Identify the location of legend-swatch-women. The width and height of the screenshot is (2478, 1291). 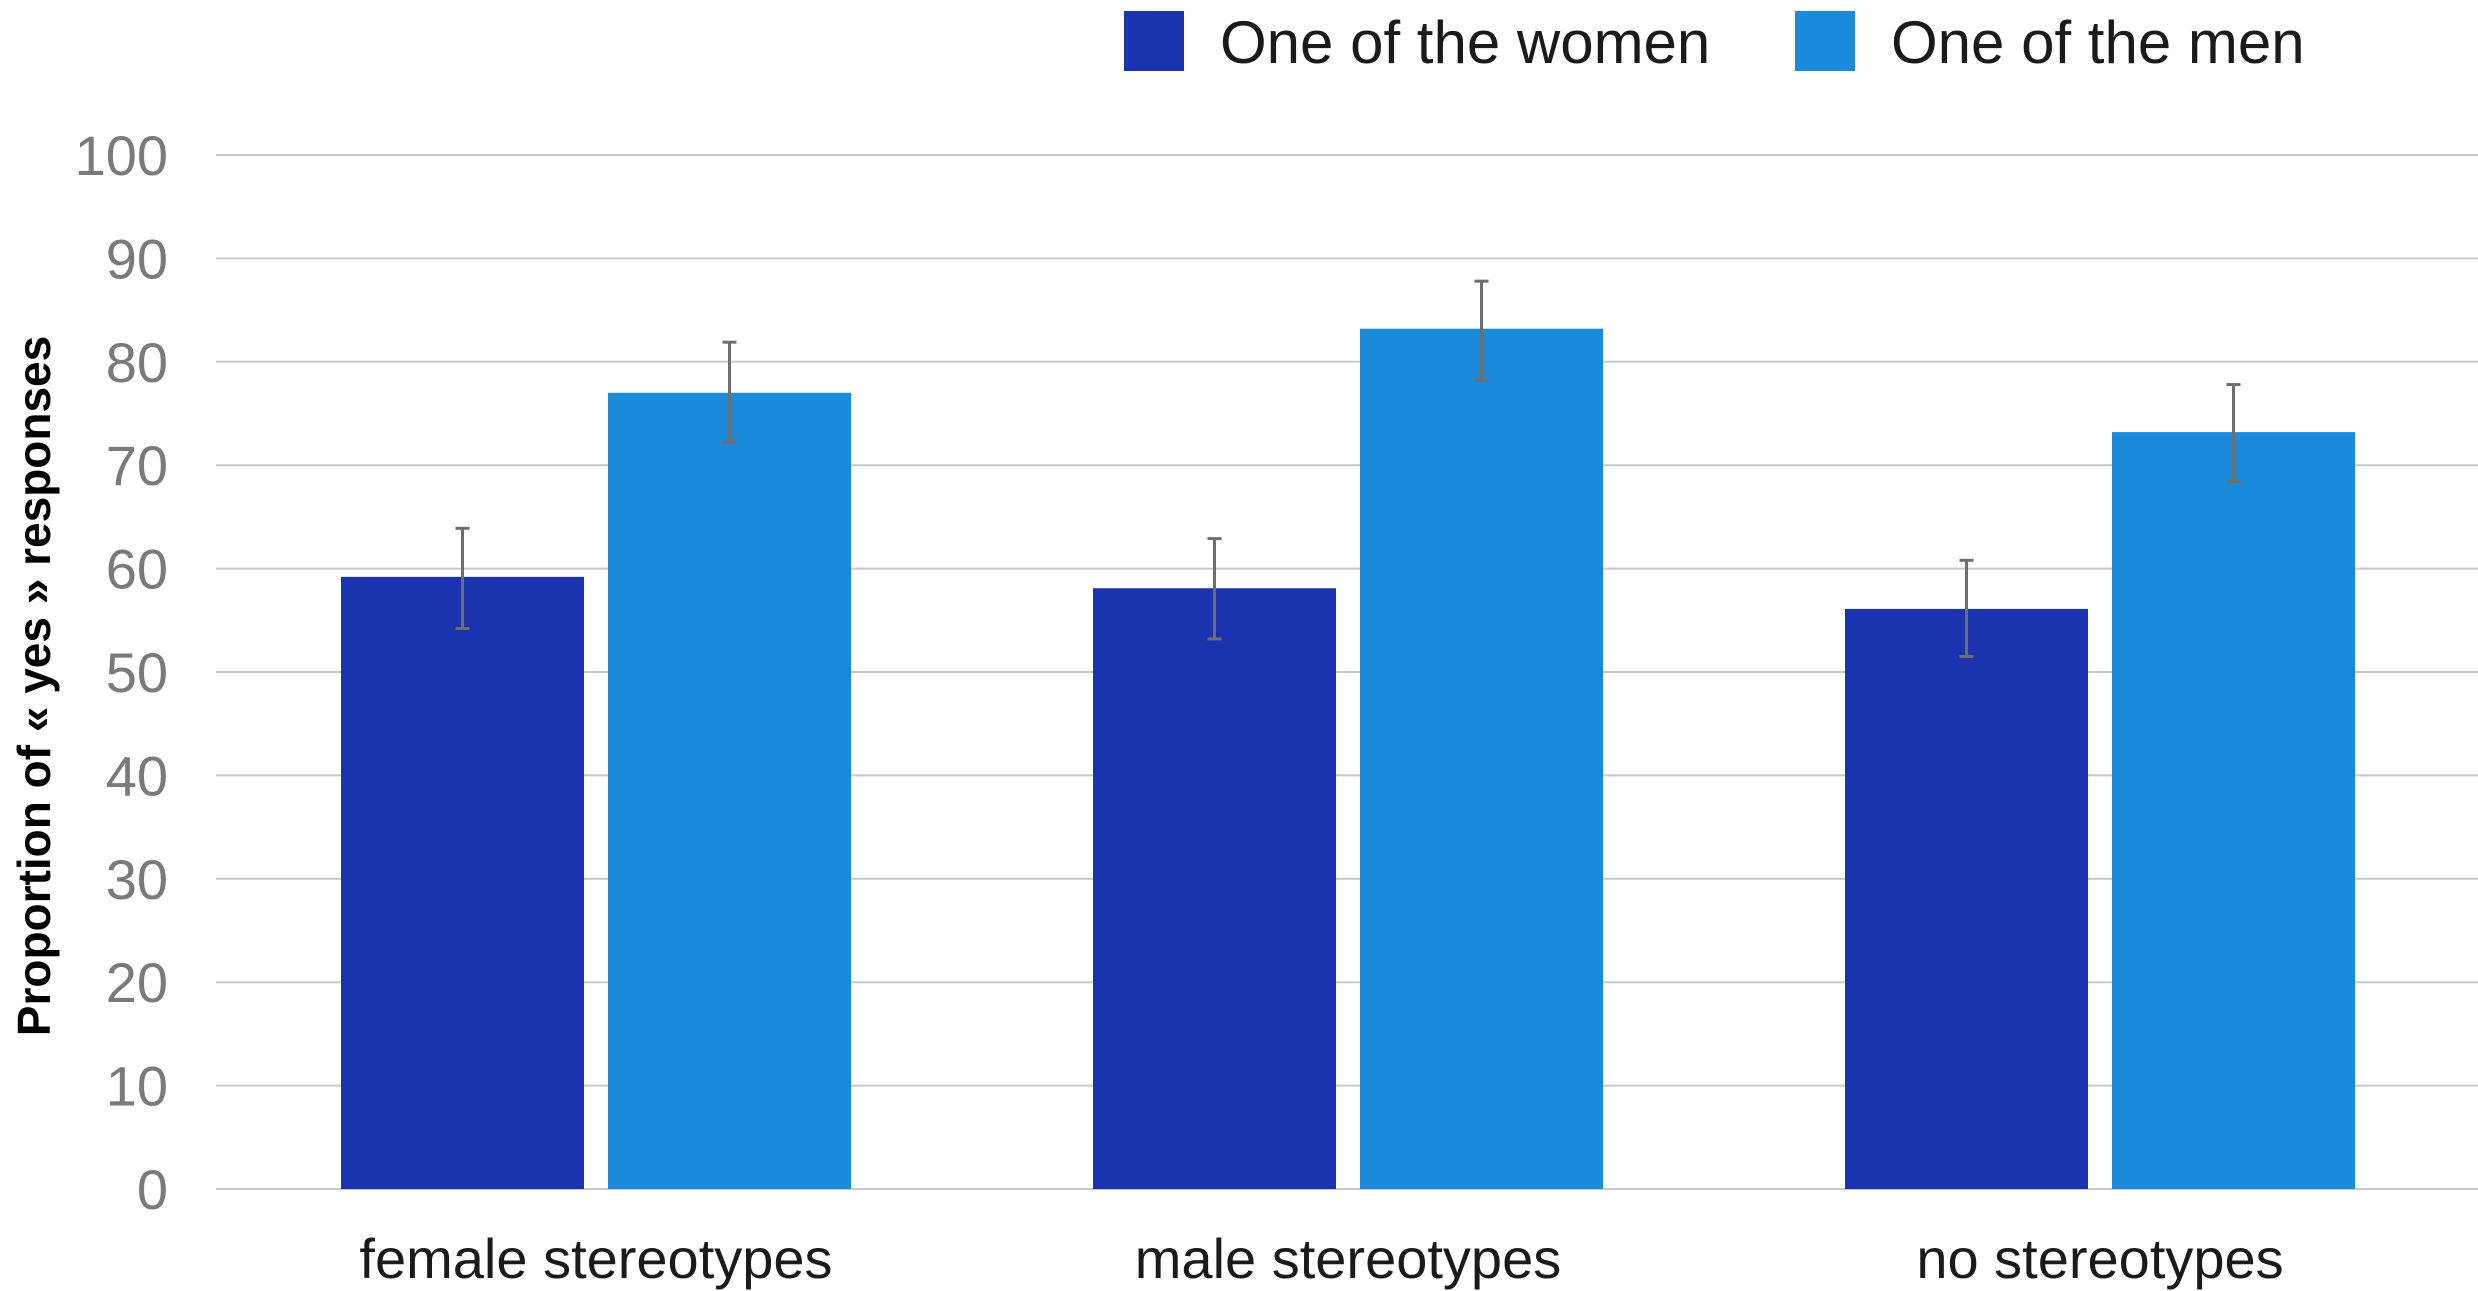
(1154, 41).